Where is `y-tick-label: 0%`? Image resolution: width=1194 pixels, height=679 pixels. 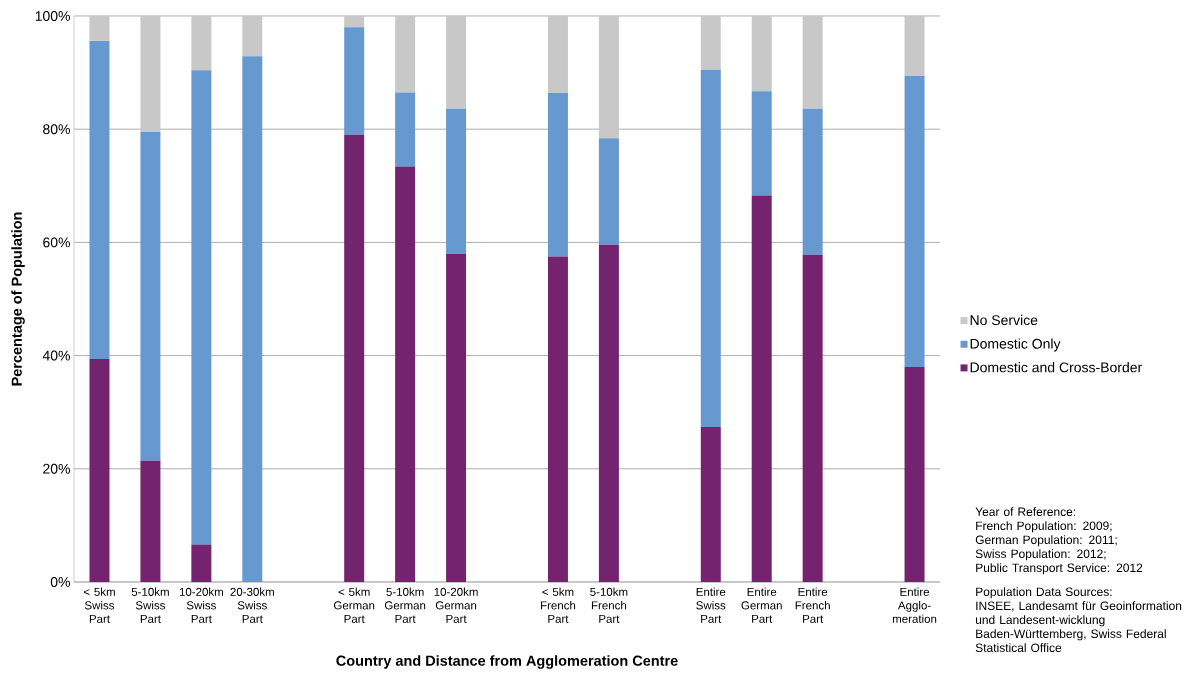
y-tick-label: 0% is located at coordinates (60, 582).